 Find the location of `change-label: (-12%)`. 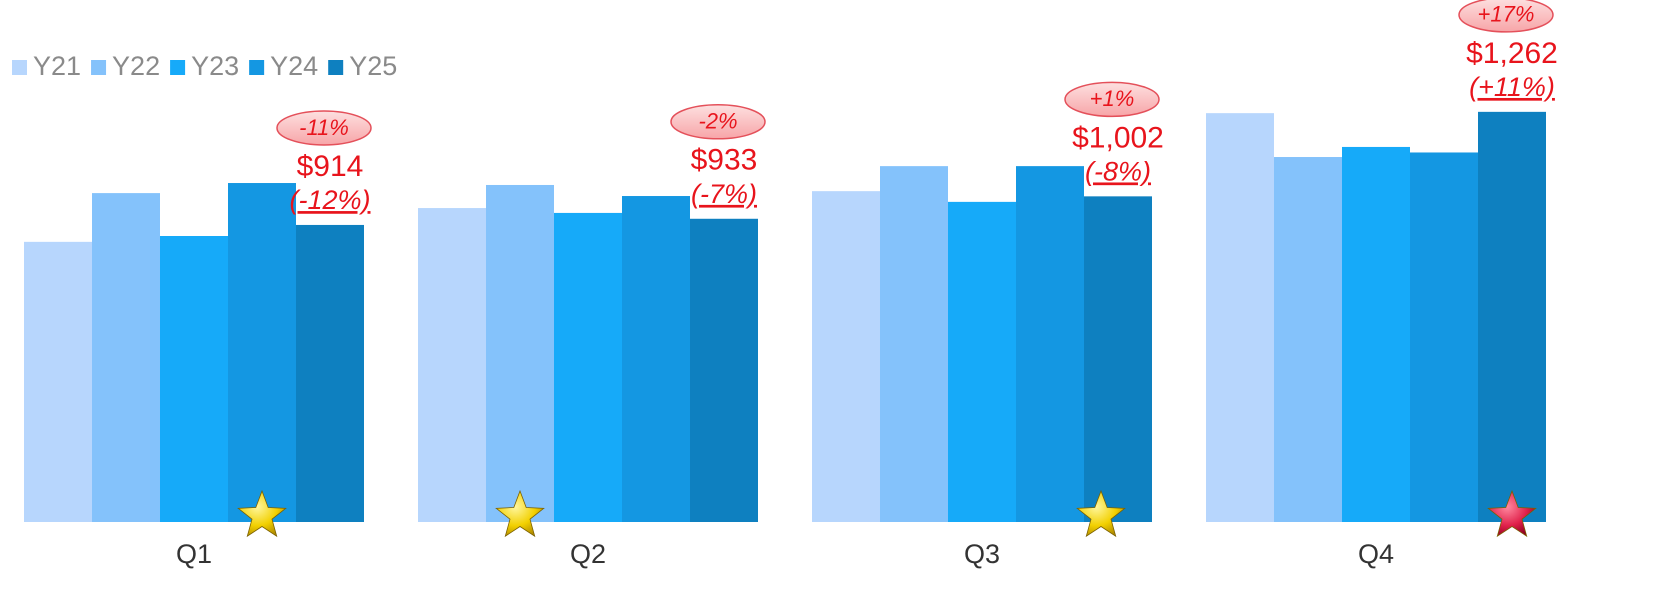

change-label: (-12%) is located at coordinates (329, 200).